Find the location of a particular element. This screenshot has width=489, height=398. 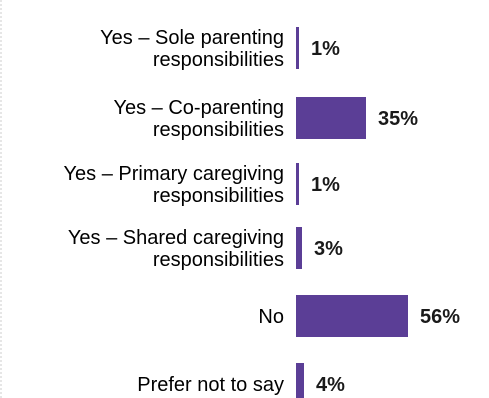

value-label-0: 1% is located at coordinates (325, 49).